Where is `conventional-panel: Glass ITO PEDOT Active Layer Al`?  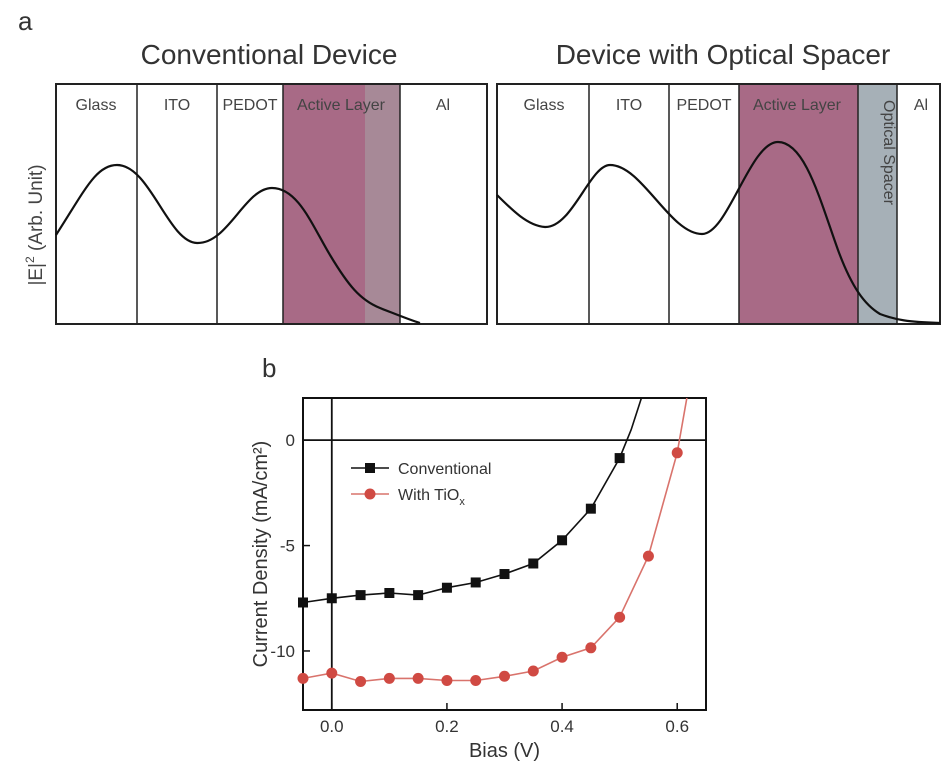
conventional-panel: Glass ITO PEDOT Active Layer Al is located at coordinates (271, 204).